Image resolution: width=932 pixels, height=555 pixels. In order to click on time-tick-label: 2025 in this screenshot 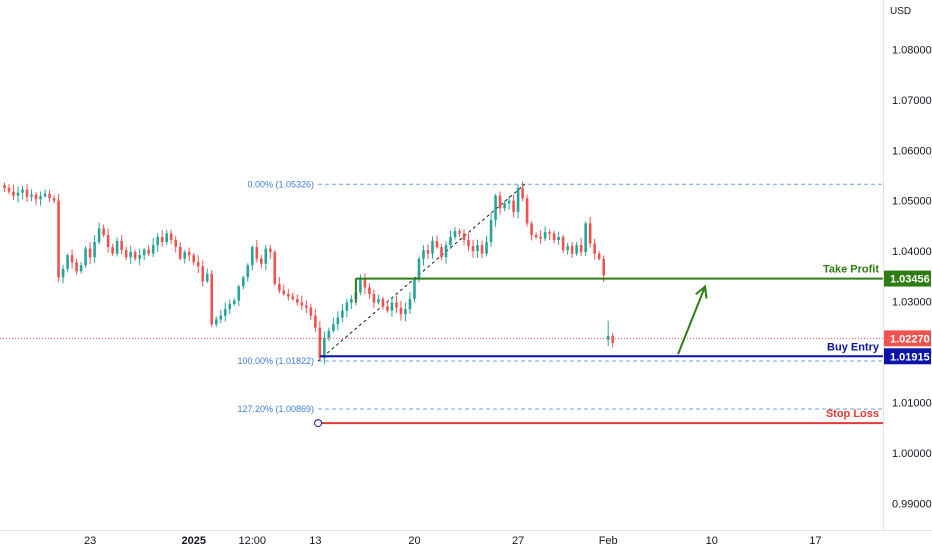, I will do `click(193, 541)`.